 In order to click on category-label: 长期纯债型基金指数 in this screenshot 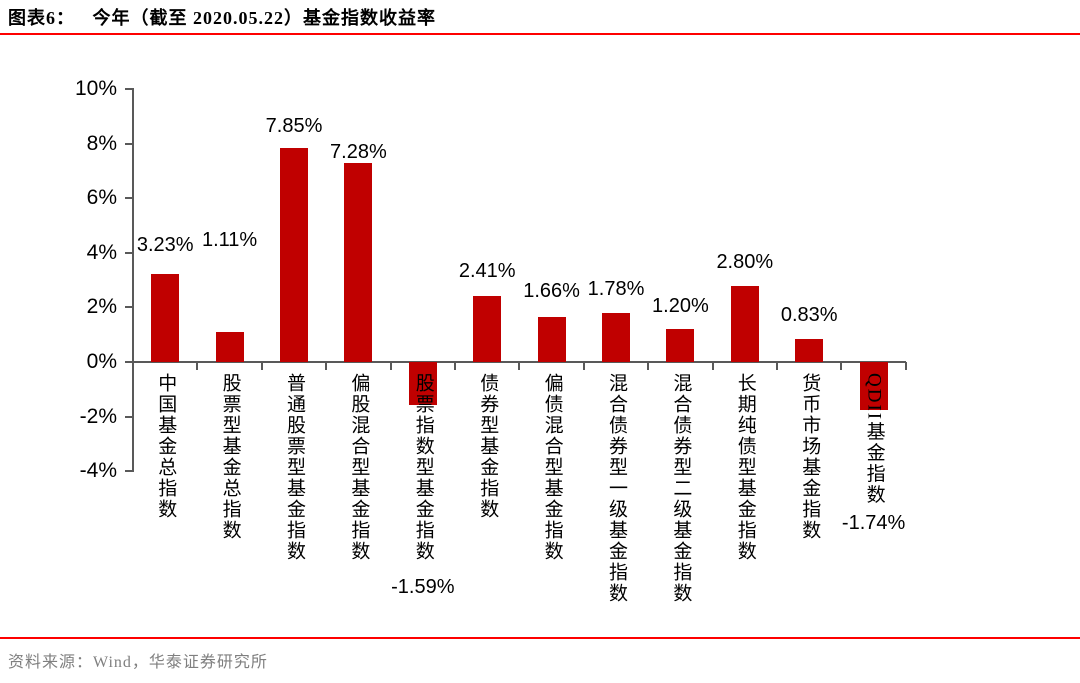, I will do `click(745, 467)`.